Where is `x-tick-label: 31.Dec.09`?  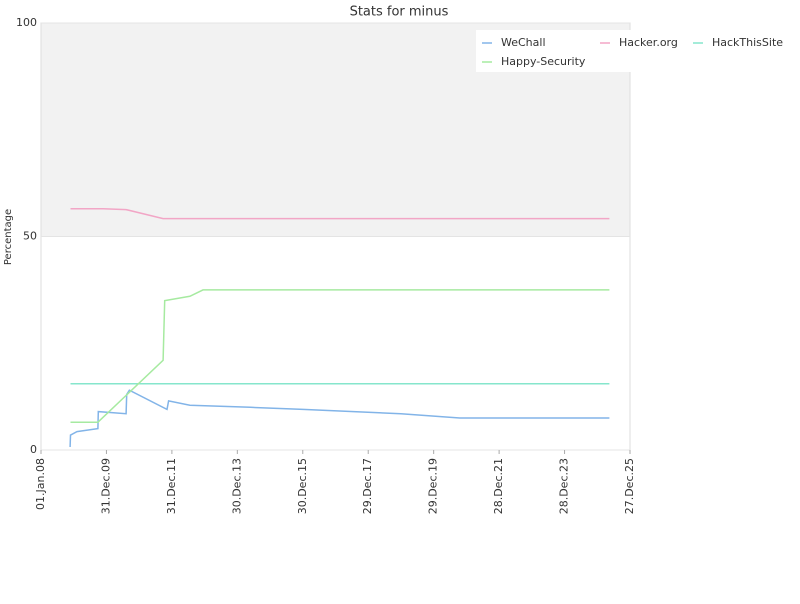
x-tick-label: 31.Dec.09 is located at coordinates (105, 486).